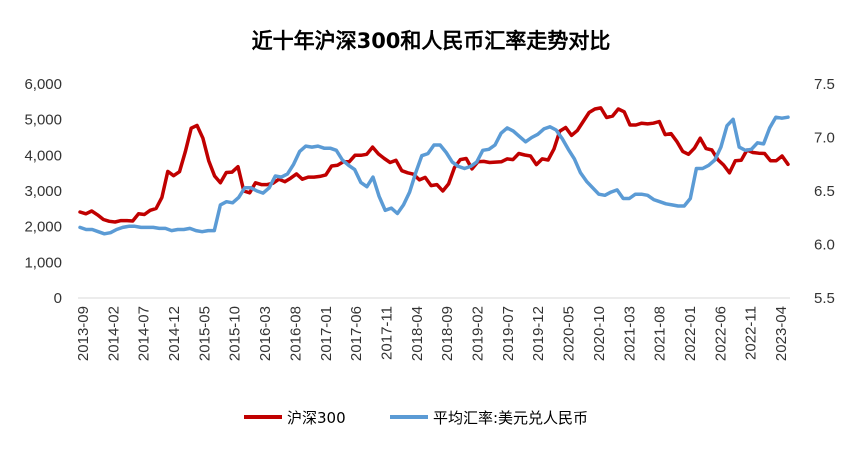 The width and height of the screenshot is (862, 450). What do you see at coordinates (538, 333) in the screenshot?
I see `x-tick-label: 2019-12` at bounding box center [538, 333].